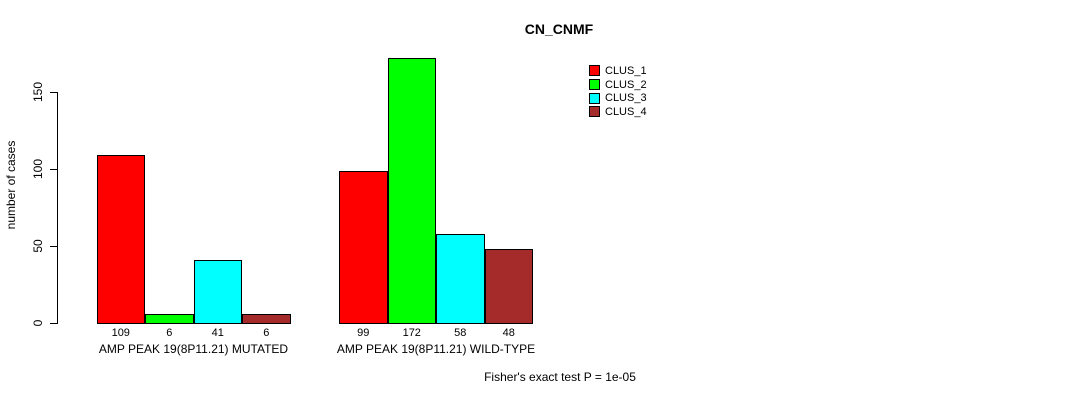 The height and width of the screenshot is (400, 1090). Describe the element at coordinates (508, 333) in the screenshot. I see `bar-value-label: 48` at that location.